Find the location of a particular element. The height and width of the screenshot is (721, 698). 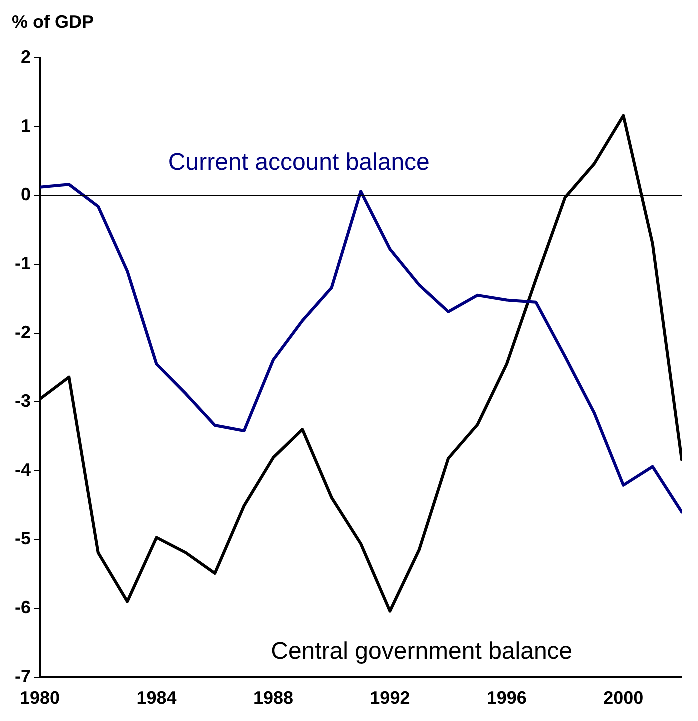

y-tick-label: -1 is located at coordinates (23, 263).